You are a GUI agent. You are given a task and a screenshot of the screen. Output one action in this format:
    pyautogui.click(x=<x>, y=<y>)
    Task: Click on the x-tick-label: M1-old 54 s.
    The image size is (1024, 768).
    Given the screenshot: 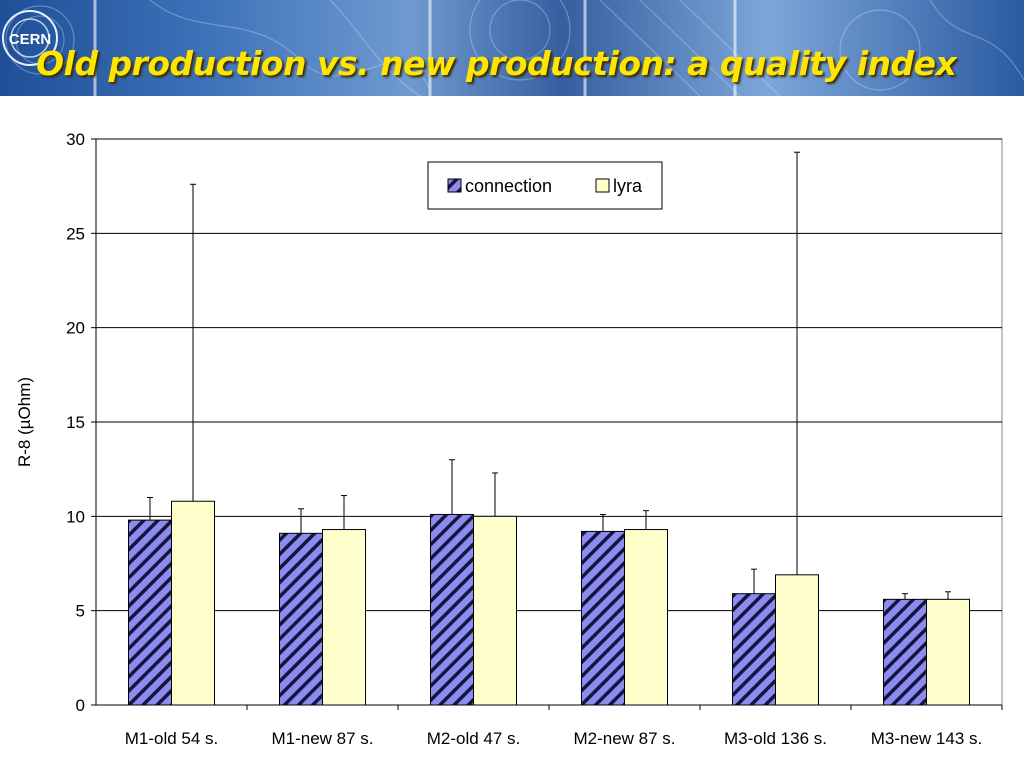 What is the action you would take?
    pyautogui.click(x=172, y=738)
    